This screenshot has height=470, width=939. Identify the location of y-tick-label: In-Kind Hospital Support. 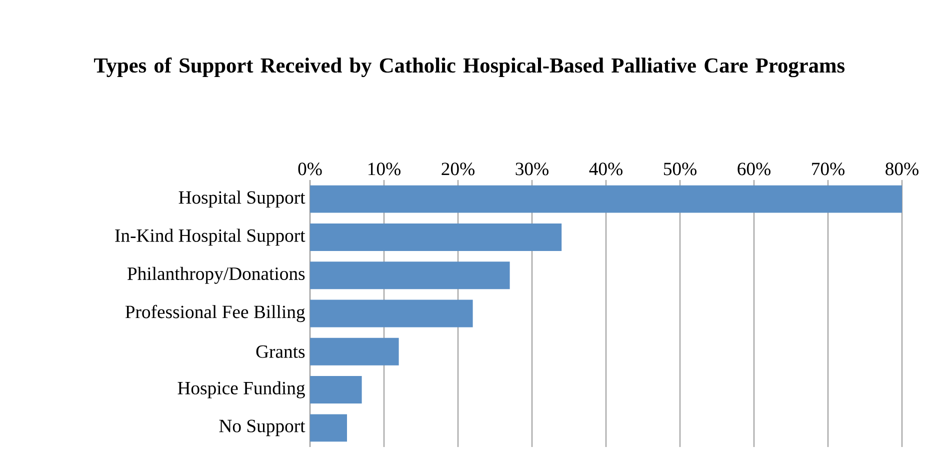
(210, 237).